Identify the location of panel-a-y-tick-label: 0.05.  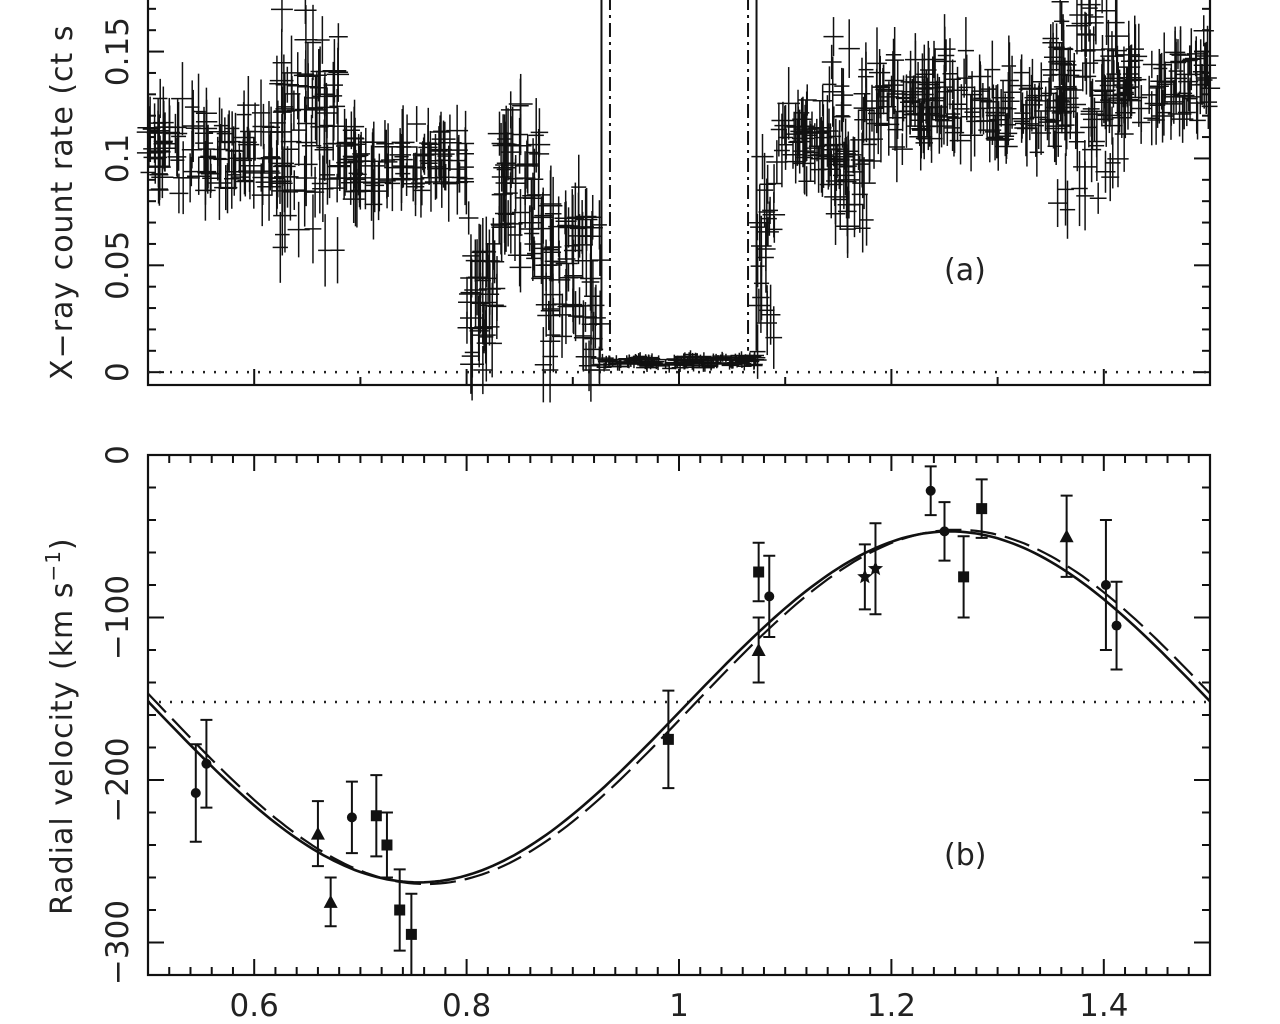
(118, 265).